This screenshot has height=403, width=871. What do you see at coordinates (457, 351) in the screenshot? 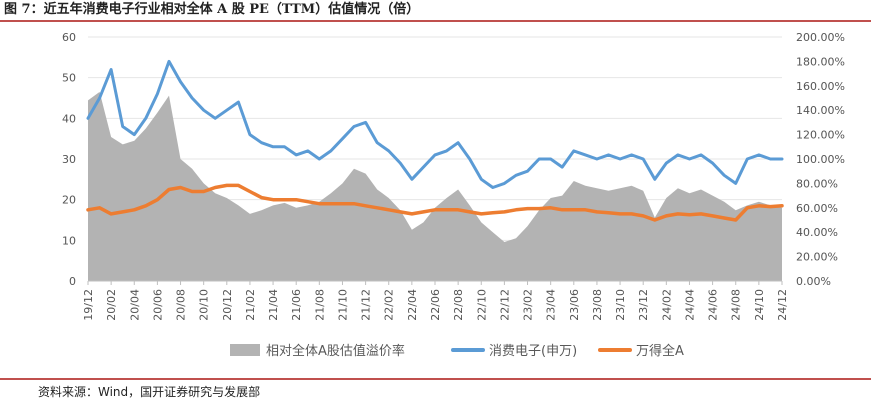
I see `legend: 相对全体A股估值溢价率 消费电子(申万) 万得全A` at bounding box center [457, 351].